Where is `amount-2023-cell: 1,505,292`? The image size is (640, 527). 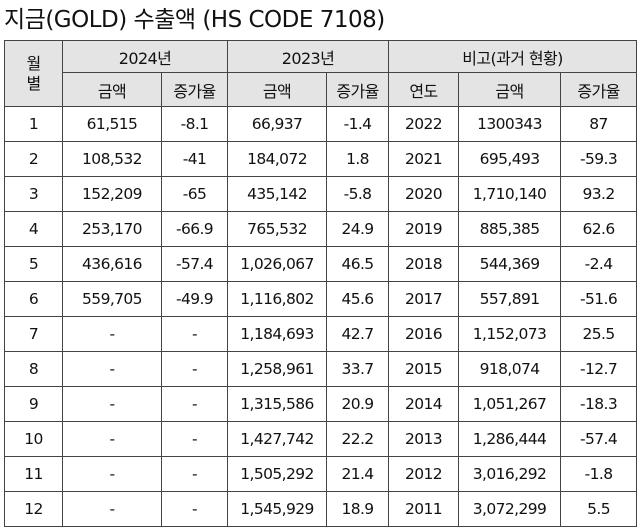
amount-2023-cell: 1,505,292 is located at coordinates (277, 474).